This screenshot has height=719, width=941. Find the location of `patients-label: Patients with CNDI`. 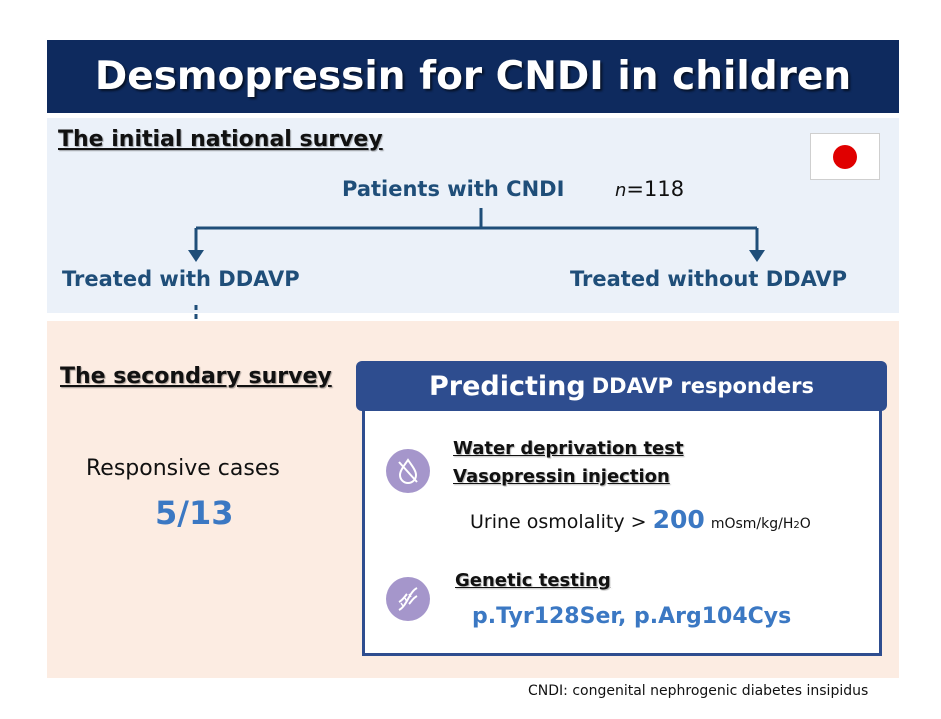

patients-label: Patients with CNDI is located at coordinates (453, 189).